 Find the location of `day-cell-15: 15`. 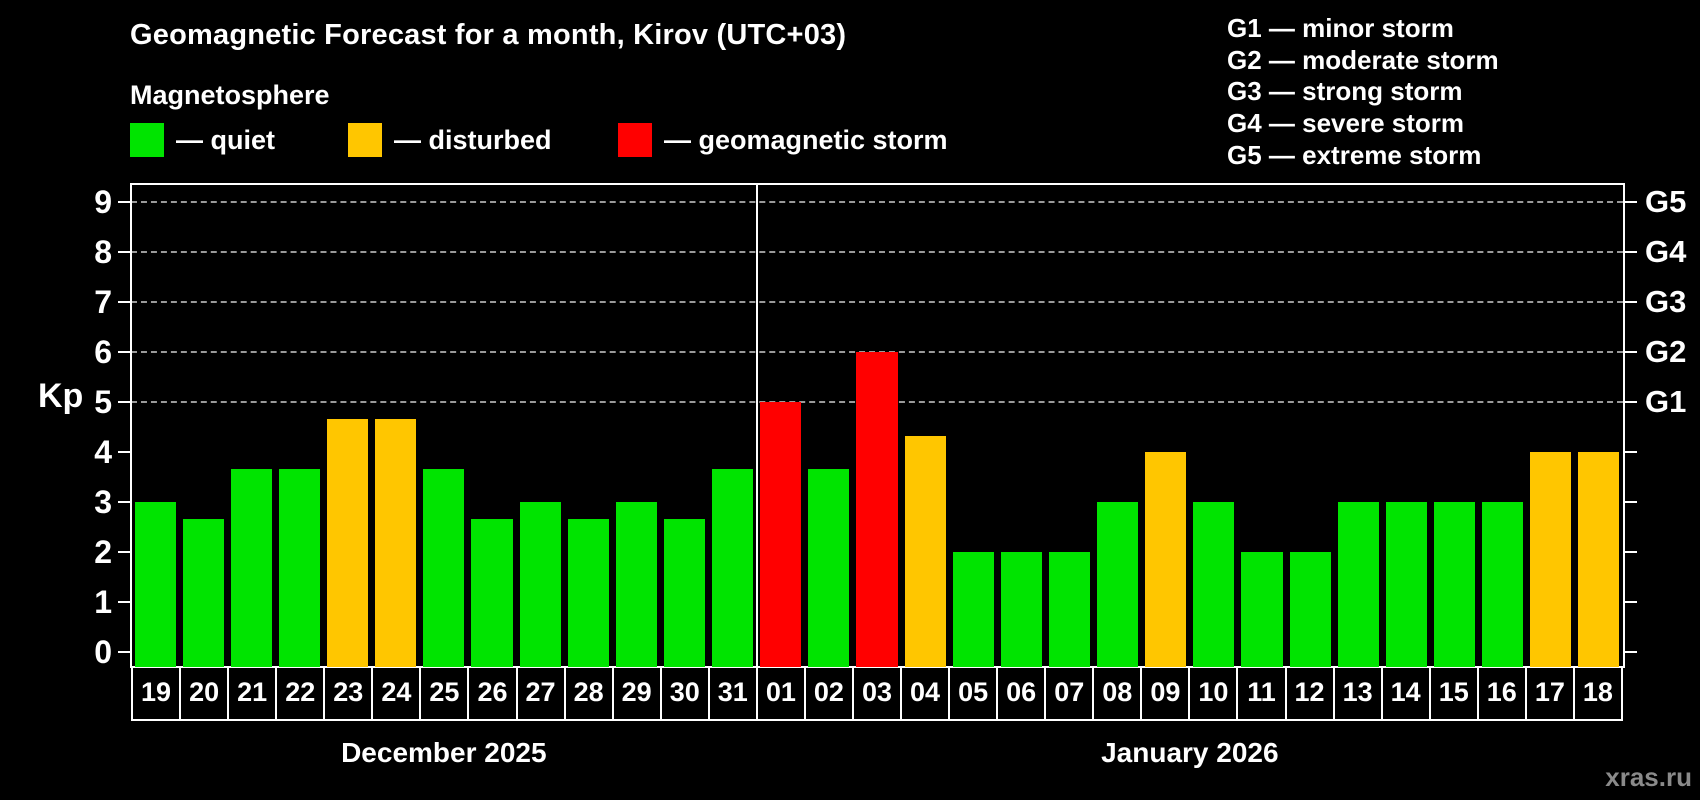

day-cell-15: 15 is located at coordinates (1455, 693).